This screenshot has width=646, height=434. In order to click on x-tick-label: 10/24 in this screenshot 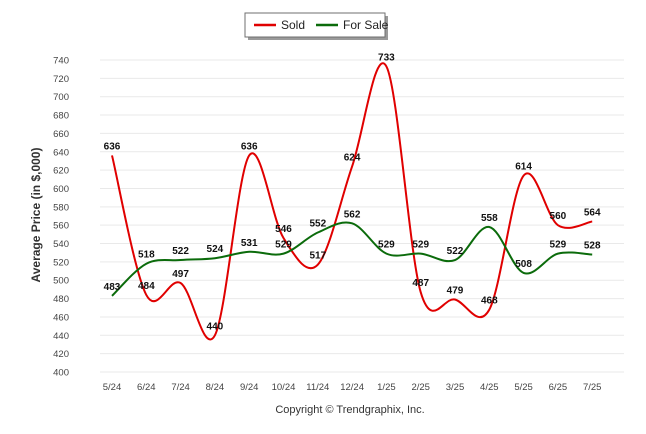, I will do `click(284, 387)`.